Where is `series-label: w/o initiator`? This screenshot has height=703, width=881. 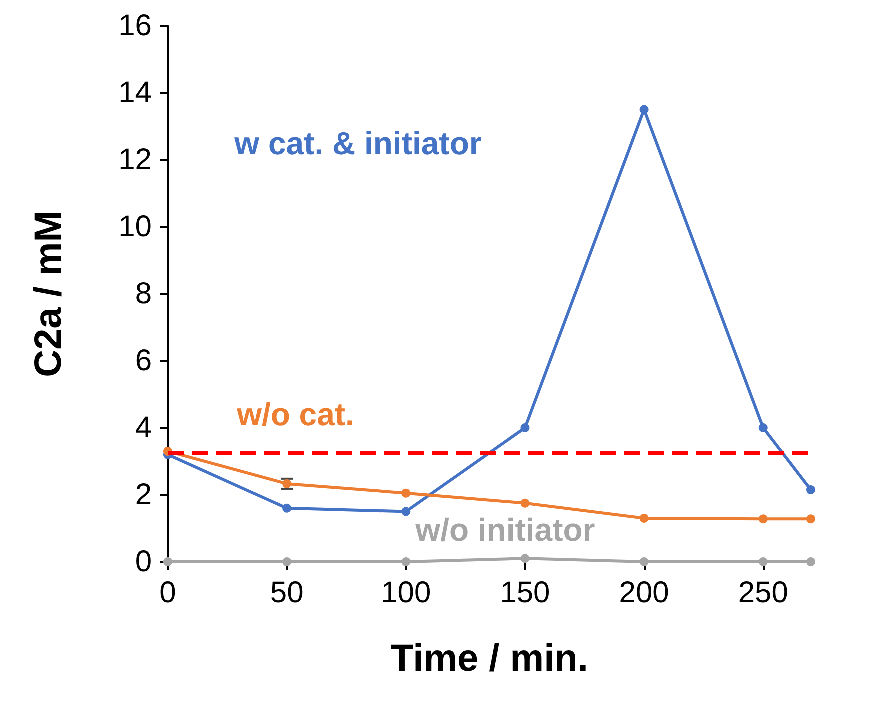
series-label: w/o initiator is located at coordinates (505, 530).